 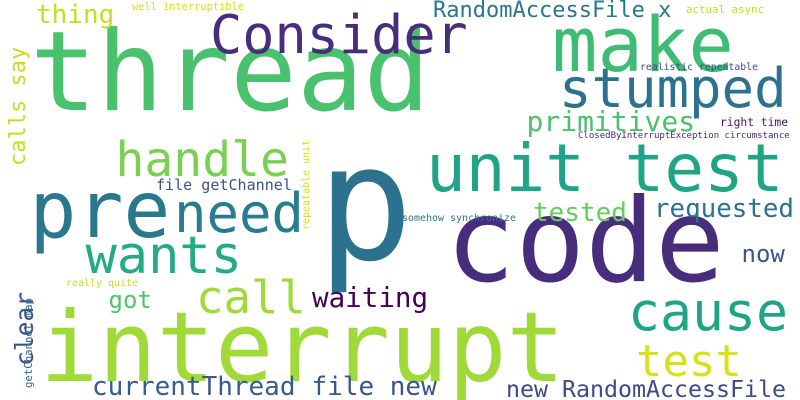 What do you see at coordinates (188, 7) in the screenshot?
I see `word: well interruptible` at bounding box center [188, 7].